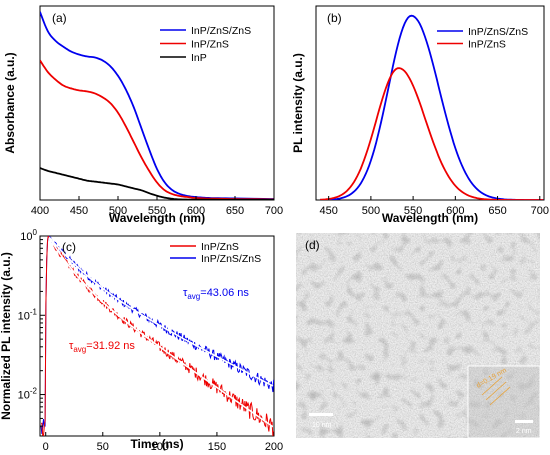 The width and height of the screenshot is (550, 455). I want to click on panel-label-d: (d), so click(312, 245).